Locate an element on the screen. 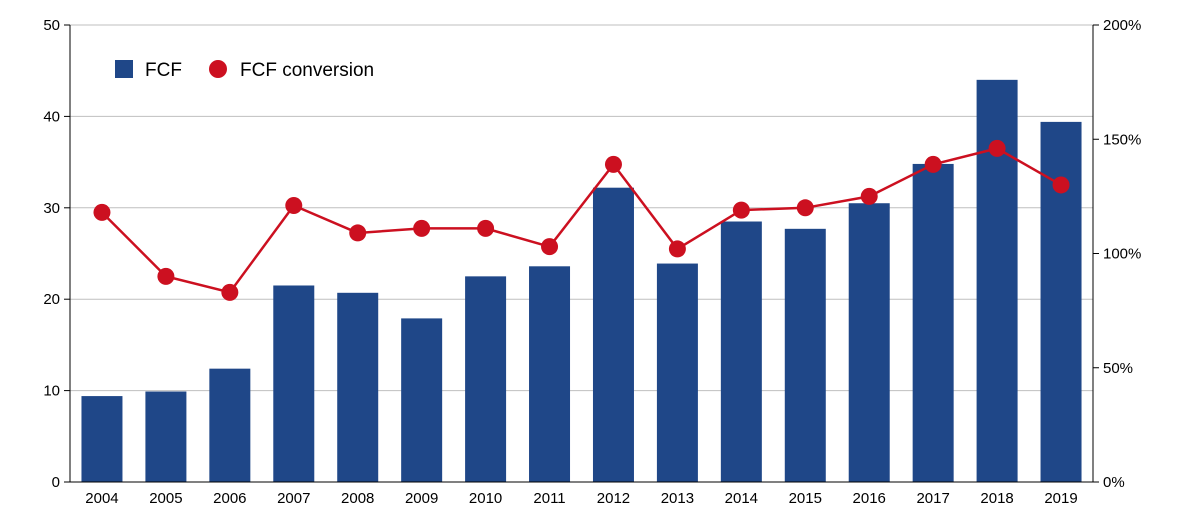  left-tick-label: 20 is located at coordinates (51, 299).